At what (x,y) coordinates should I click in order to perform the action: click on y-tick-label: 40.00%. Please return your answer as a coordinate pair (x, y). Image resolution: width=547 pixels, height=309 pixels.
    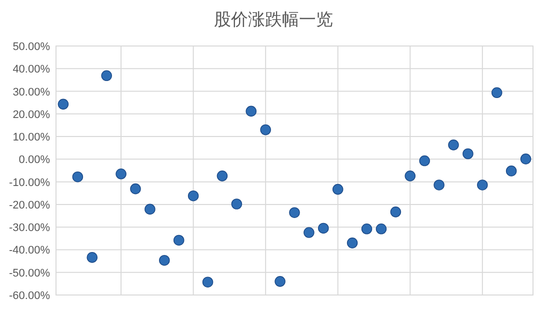
    Looking at the image, I should click on (31, 70).